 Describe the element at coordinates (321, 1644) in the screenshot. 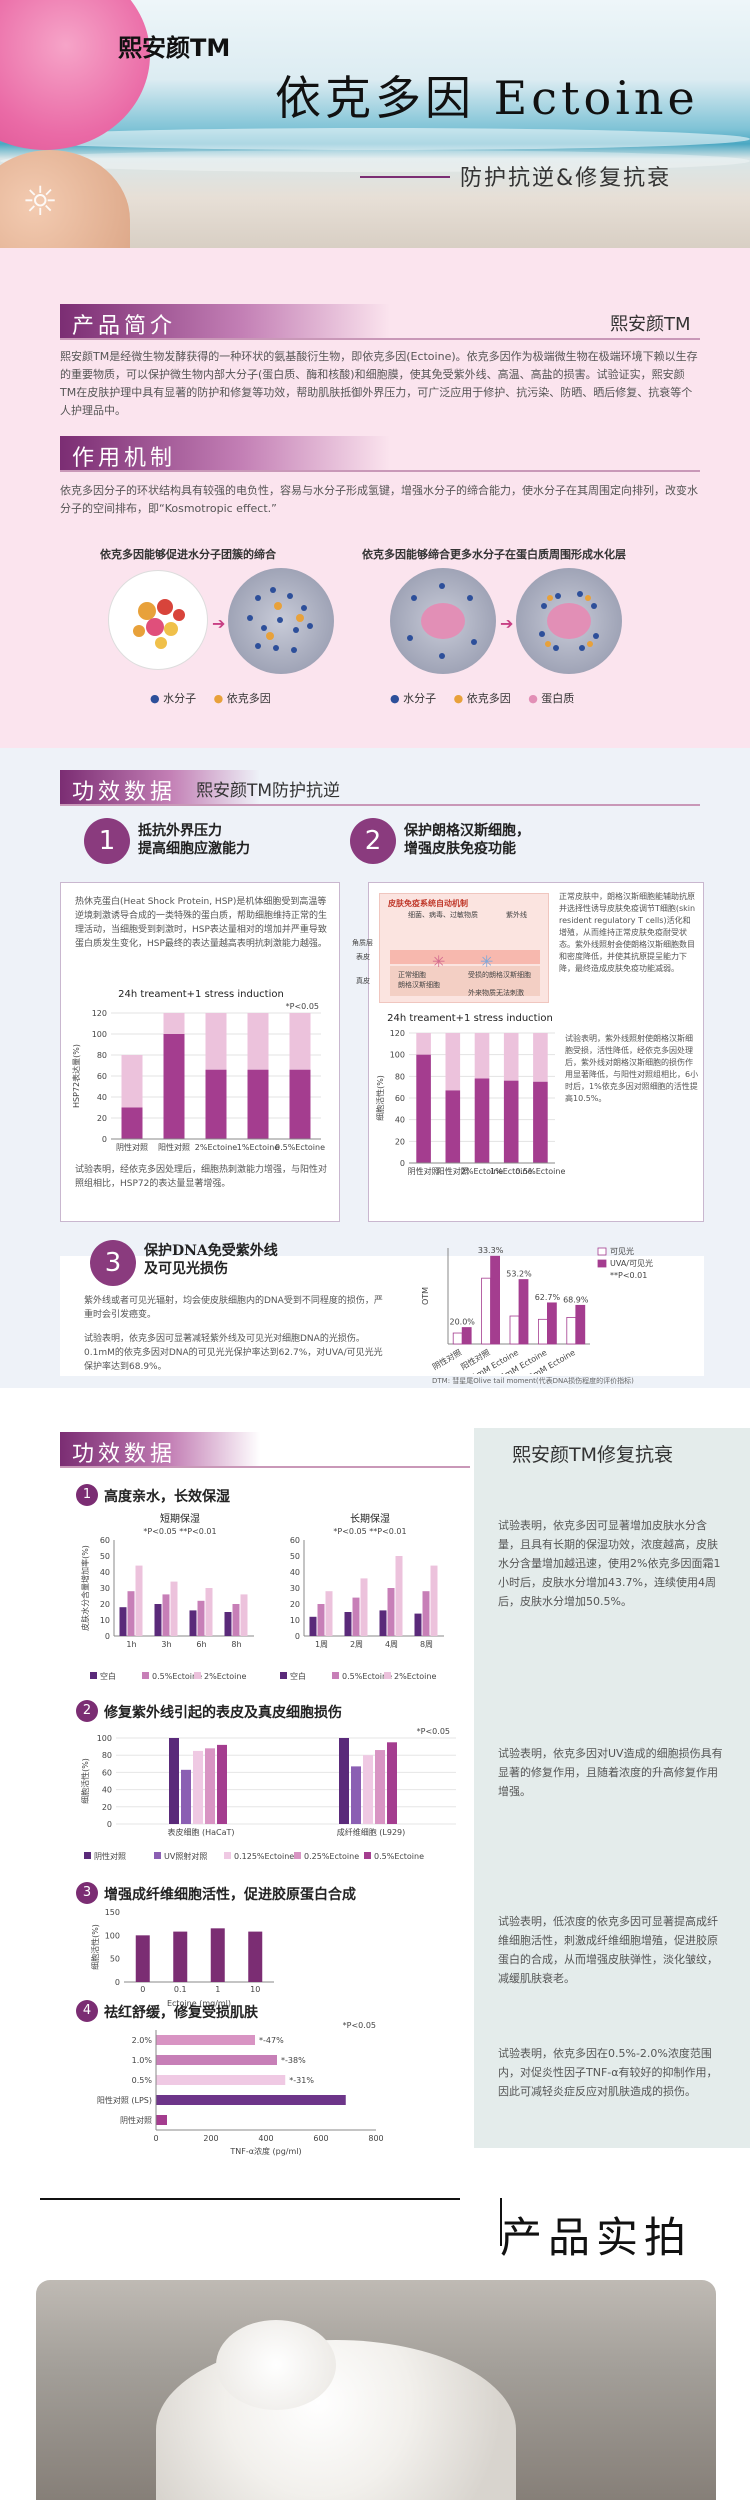

I see `x-tick-label: 1周` at that location.